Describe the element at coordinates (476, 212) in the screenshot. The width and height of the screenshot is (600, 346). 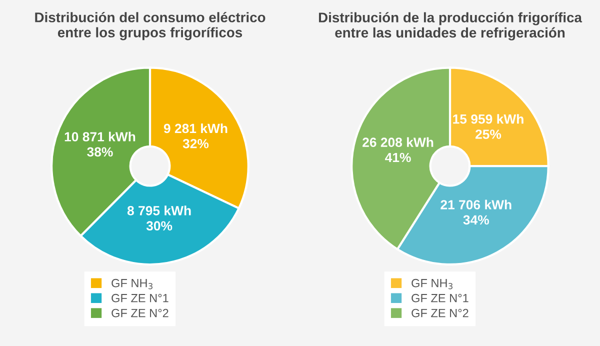
I see `data-label: 21 706 kWh 34%` at that location.